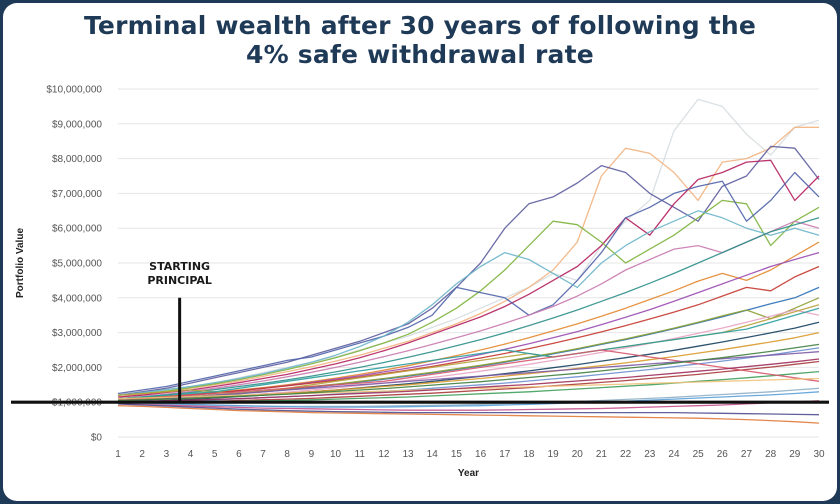 This screenshot has width=840, height=504. What do you see at coordinates (360, 454) in the screenshot?
I see `x-tick-label: 11` at bounding box center [360, 454].